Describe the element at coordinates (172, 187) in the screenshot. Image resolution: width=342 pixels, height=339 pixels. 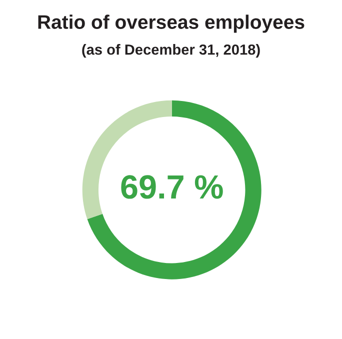
I see `text: 69.7 %` at that location.